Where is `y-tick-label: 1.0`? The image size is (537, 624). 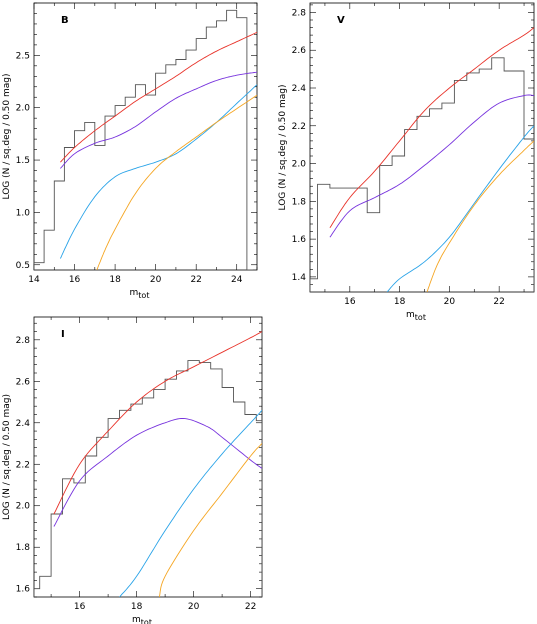
y-tick-label: 1.0 is located at coordinates (23, 213).